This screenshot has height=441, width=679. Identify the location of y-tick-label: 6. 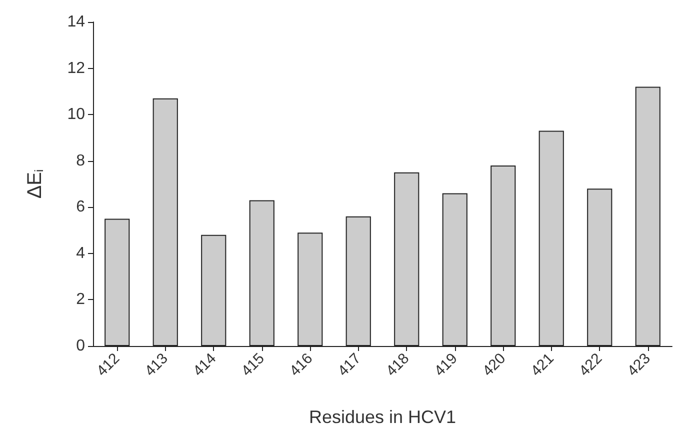
(81, 207).